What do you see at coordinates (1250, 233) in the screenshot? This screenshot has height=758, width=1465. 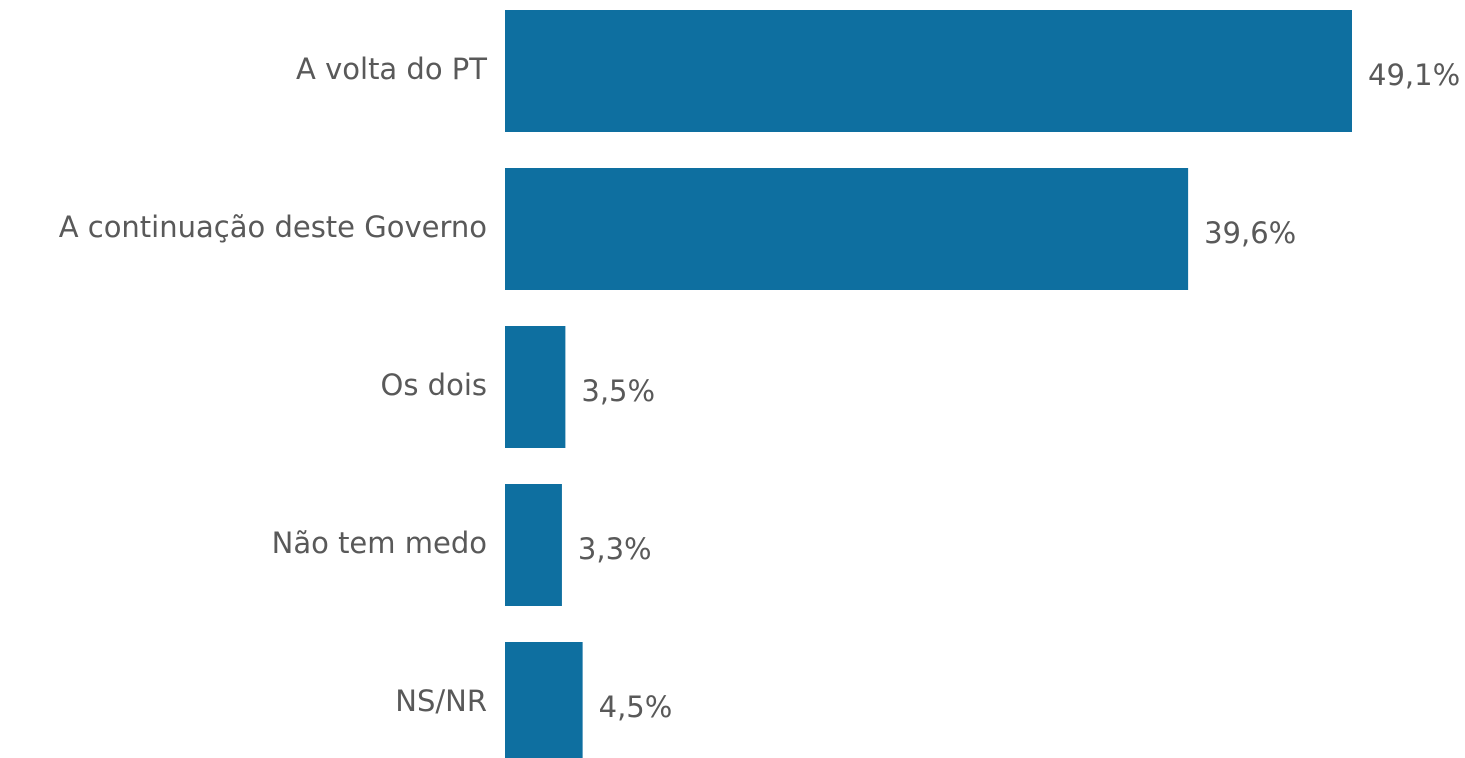 I see `value-label: 39,6%` at bounding box center [1250, 233].